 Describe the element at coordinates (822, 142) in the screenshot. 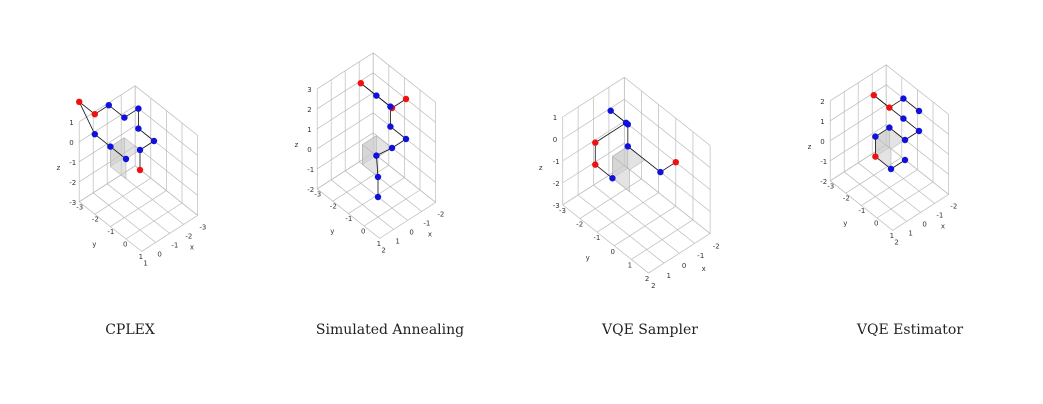

I see `z-tick-label: 0` at that location.